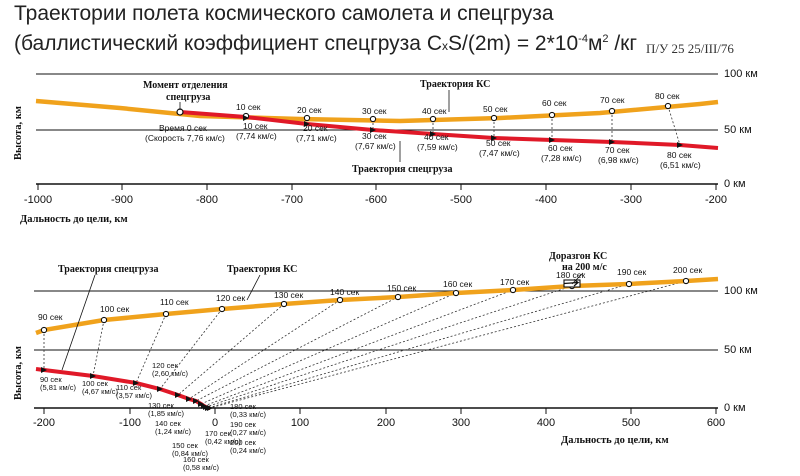 The image size is (800, 476). Describe the element at coordinates (168, 423) in the screenshot. I see `bottom-cargo-time: 140 сек` at that location.